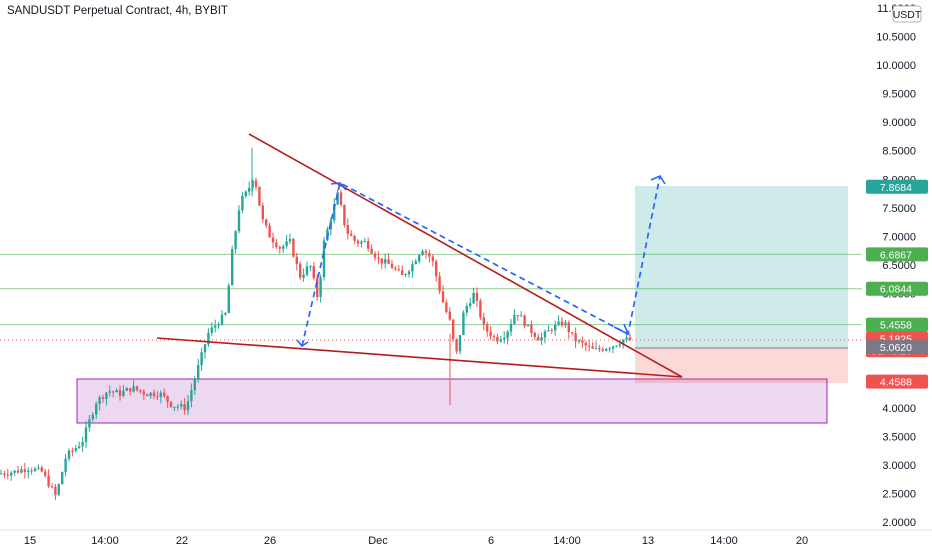 This screenshot has width=932, height=550. Describe the element at coordinates (897, 265) in the screenshot. I see `price-axis-panel` at that location.